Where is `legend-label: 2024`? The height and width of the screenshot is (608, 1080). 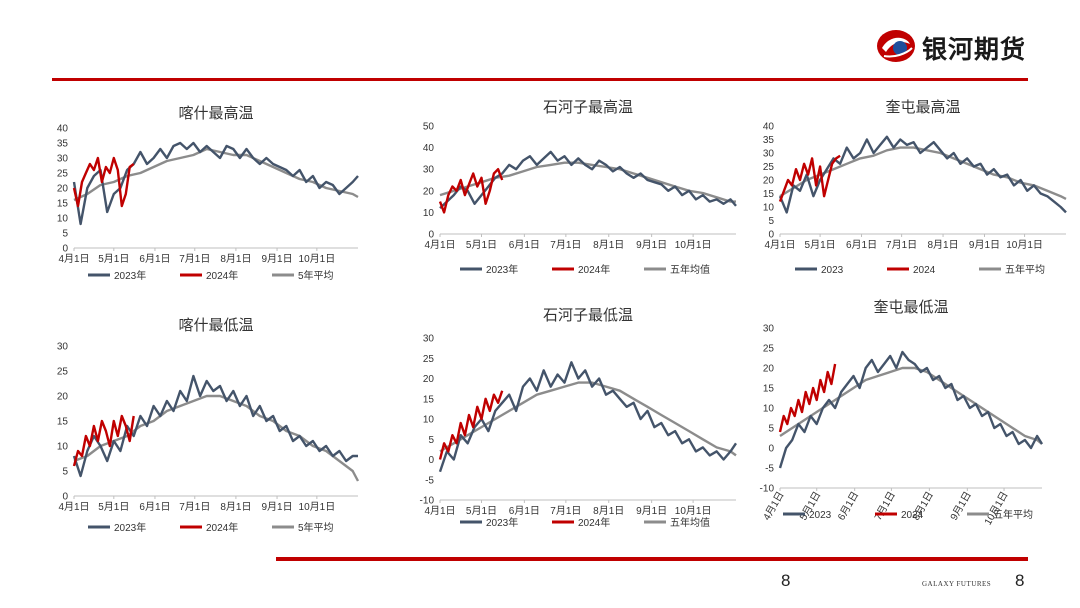 legend-label: 2024 is located at coordinates (924, 270).